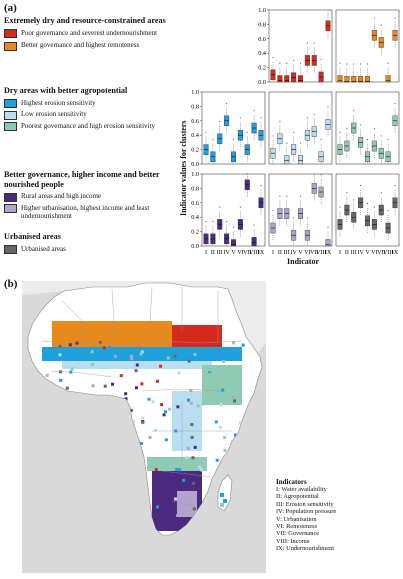 The width and height of the screenshot is (403, 579). What do you see at coordinates (297, 497) in the screenshot?
I see `indicator-item: II: Agropotential` at bounding box center [297, 497].